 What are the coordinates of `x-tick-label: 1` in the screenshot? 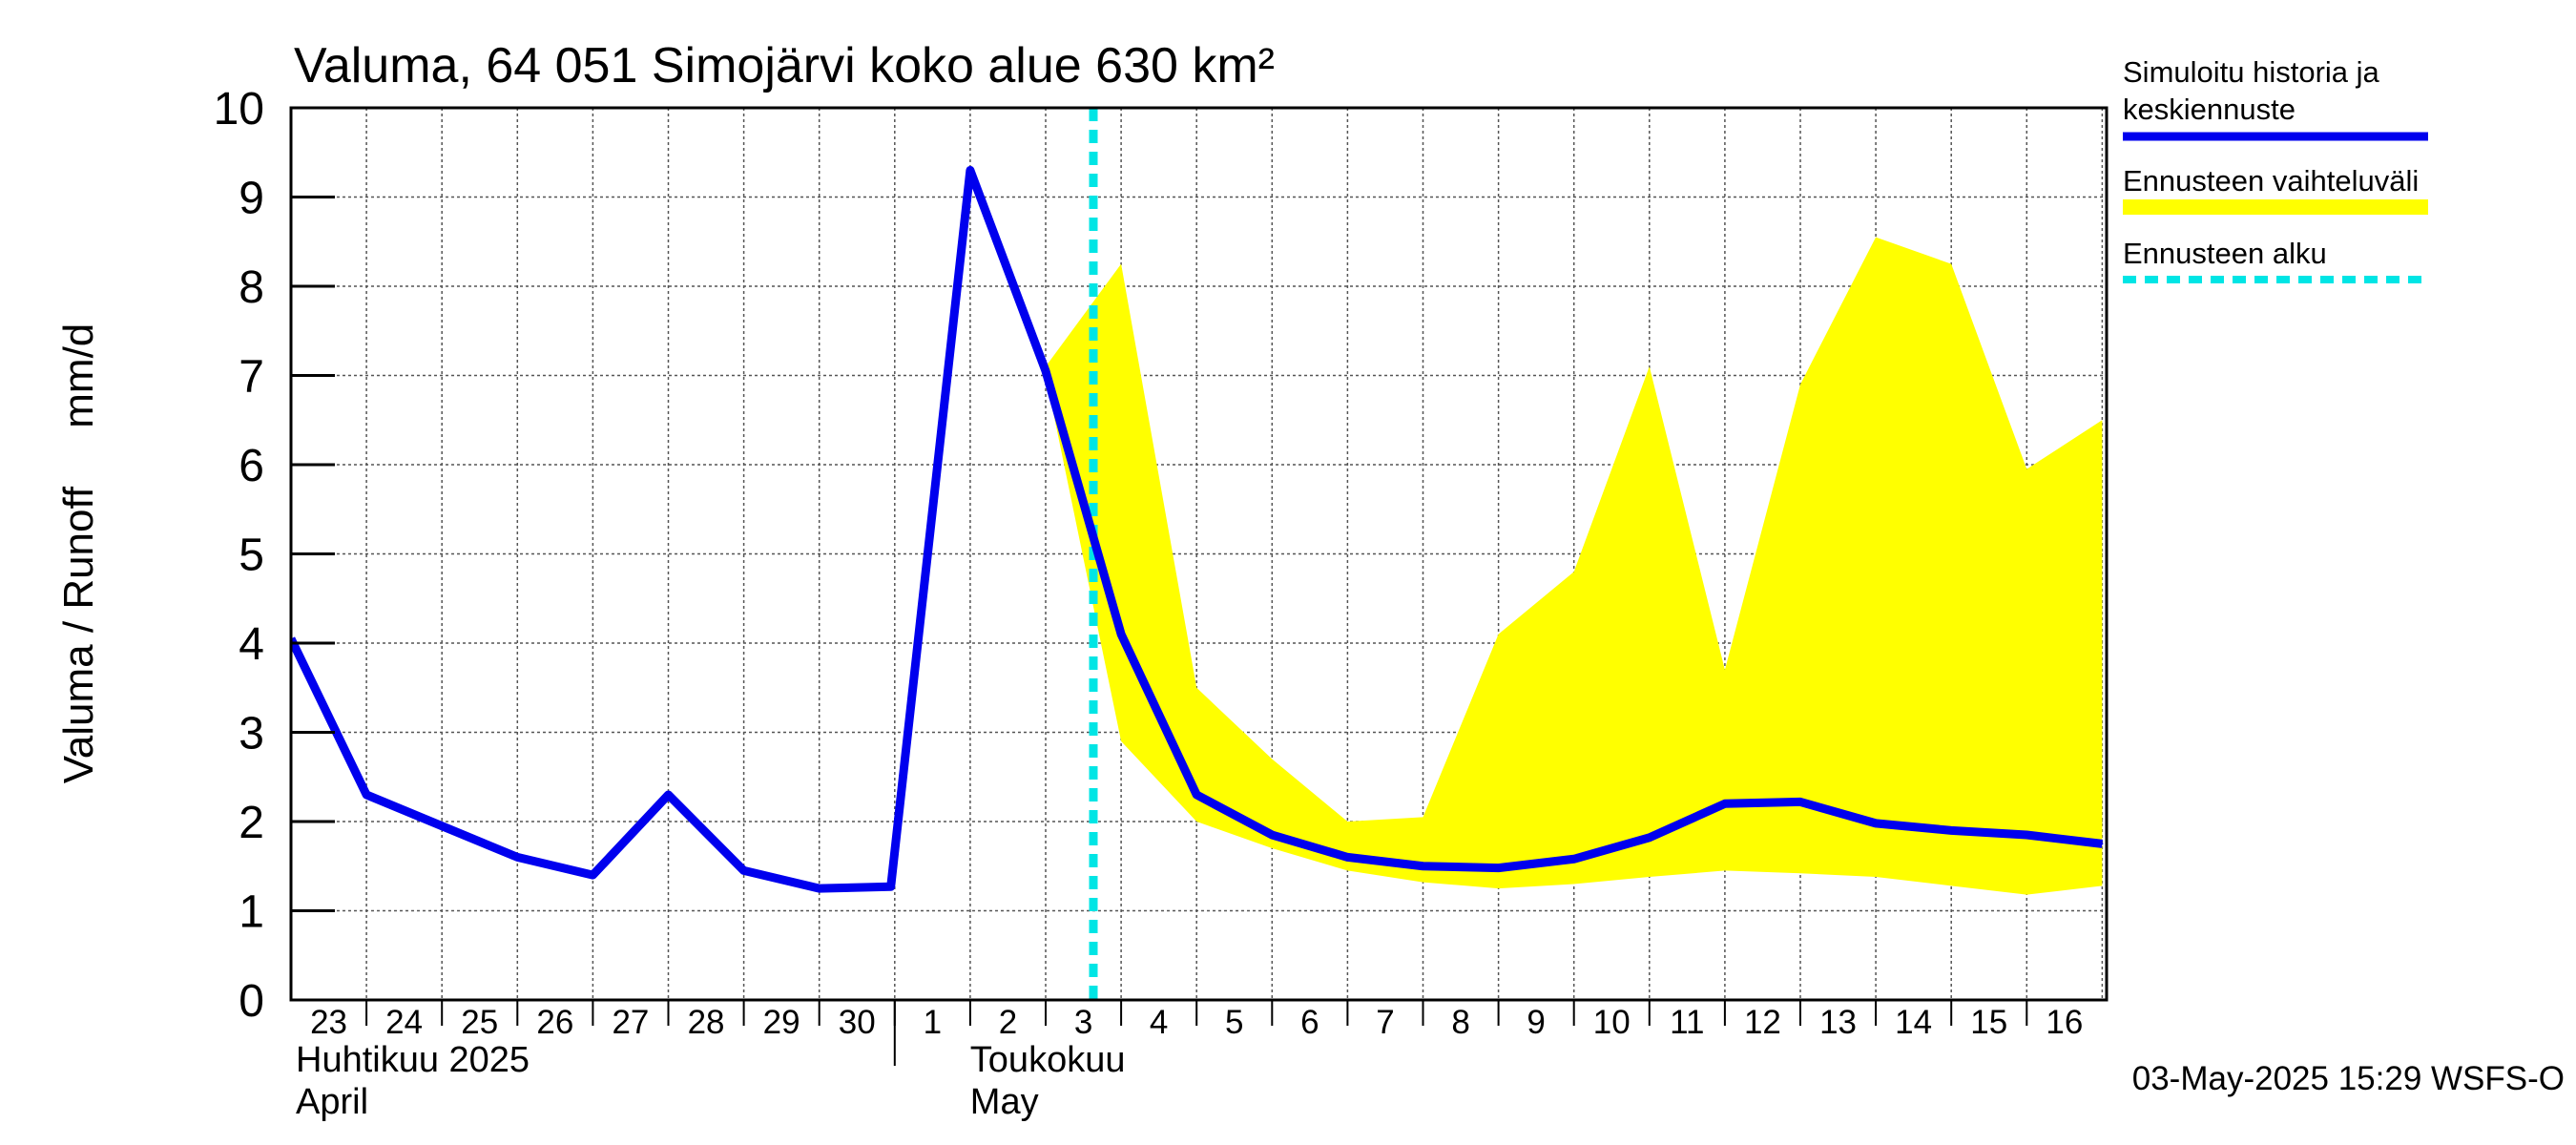 It's located at (933, 1022).